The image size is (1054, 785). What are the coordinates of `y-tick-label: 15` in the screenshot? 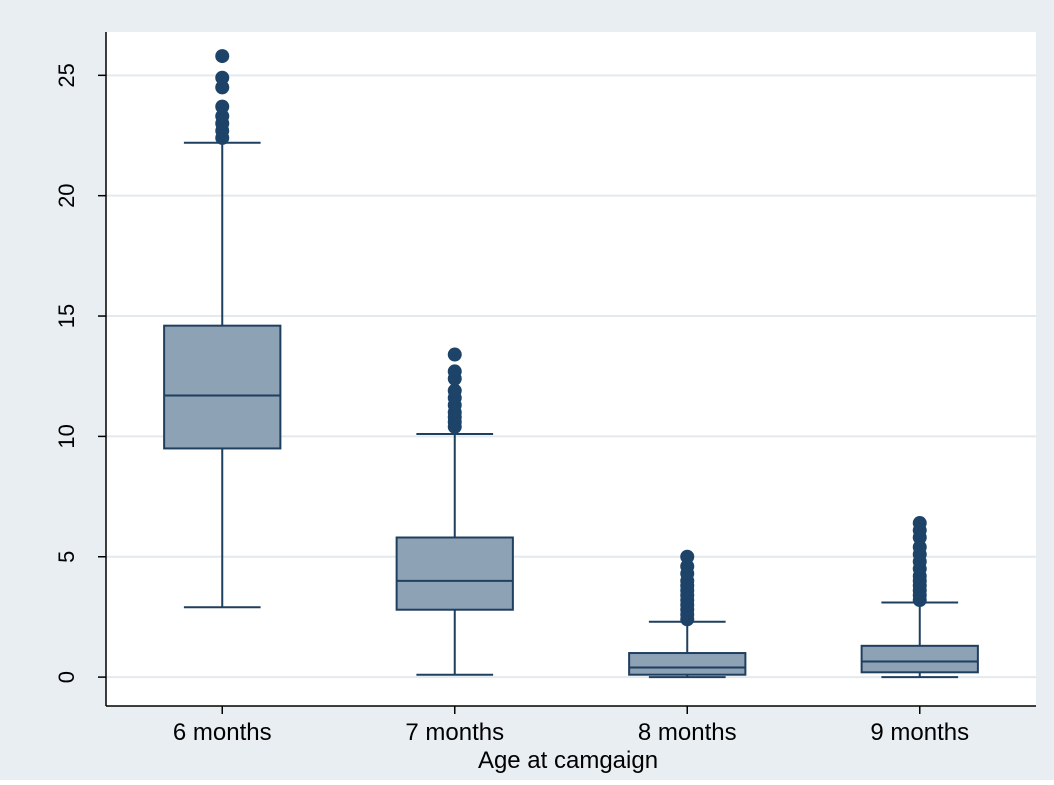 It's located at (66, 316).